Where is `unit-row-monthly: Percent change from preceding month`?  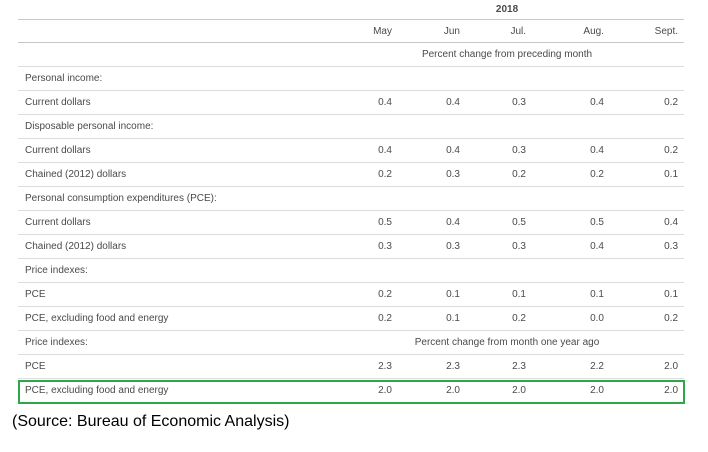 unit-row-monthly: Percent change from preceding month is located at coordinates (351, 54).